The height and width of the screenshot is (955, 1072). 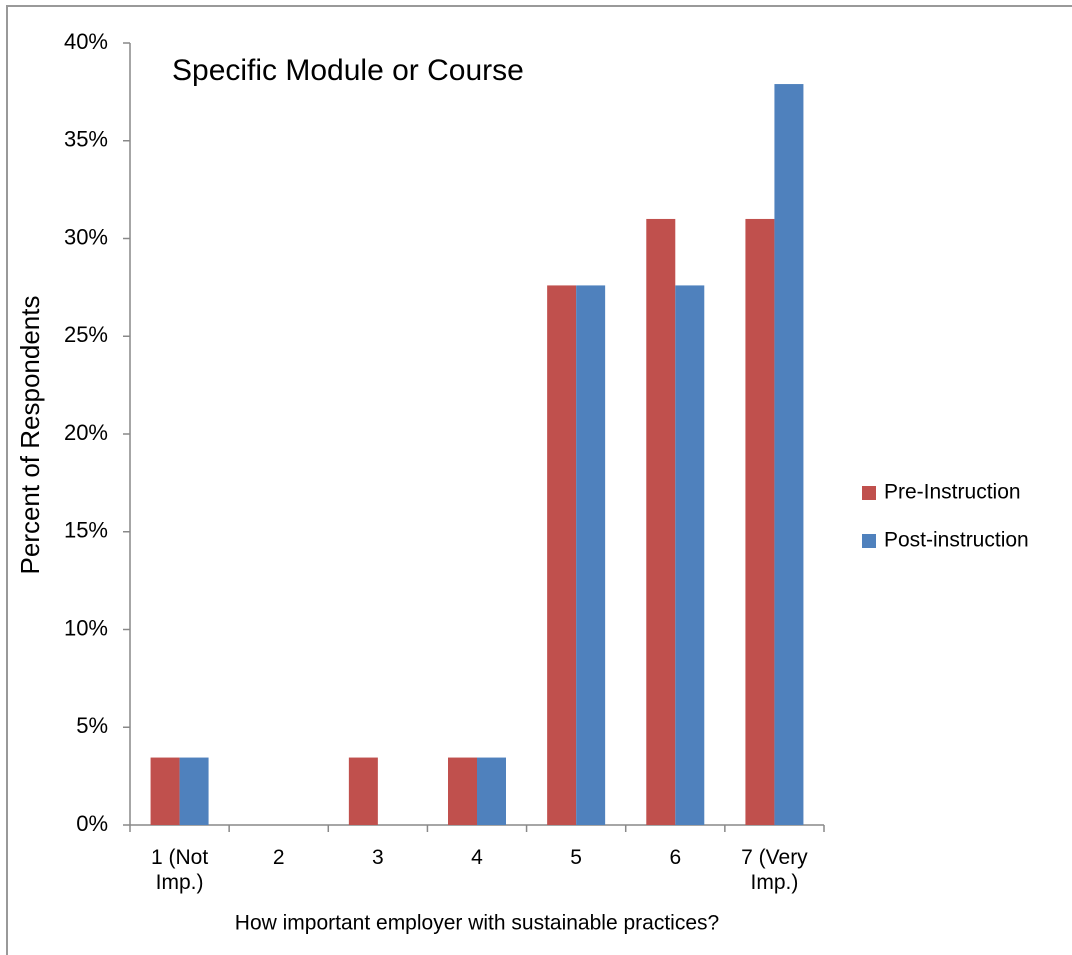 I want to click on chart-title: Specific Module or Course, so click(x=348, y=70).